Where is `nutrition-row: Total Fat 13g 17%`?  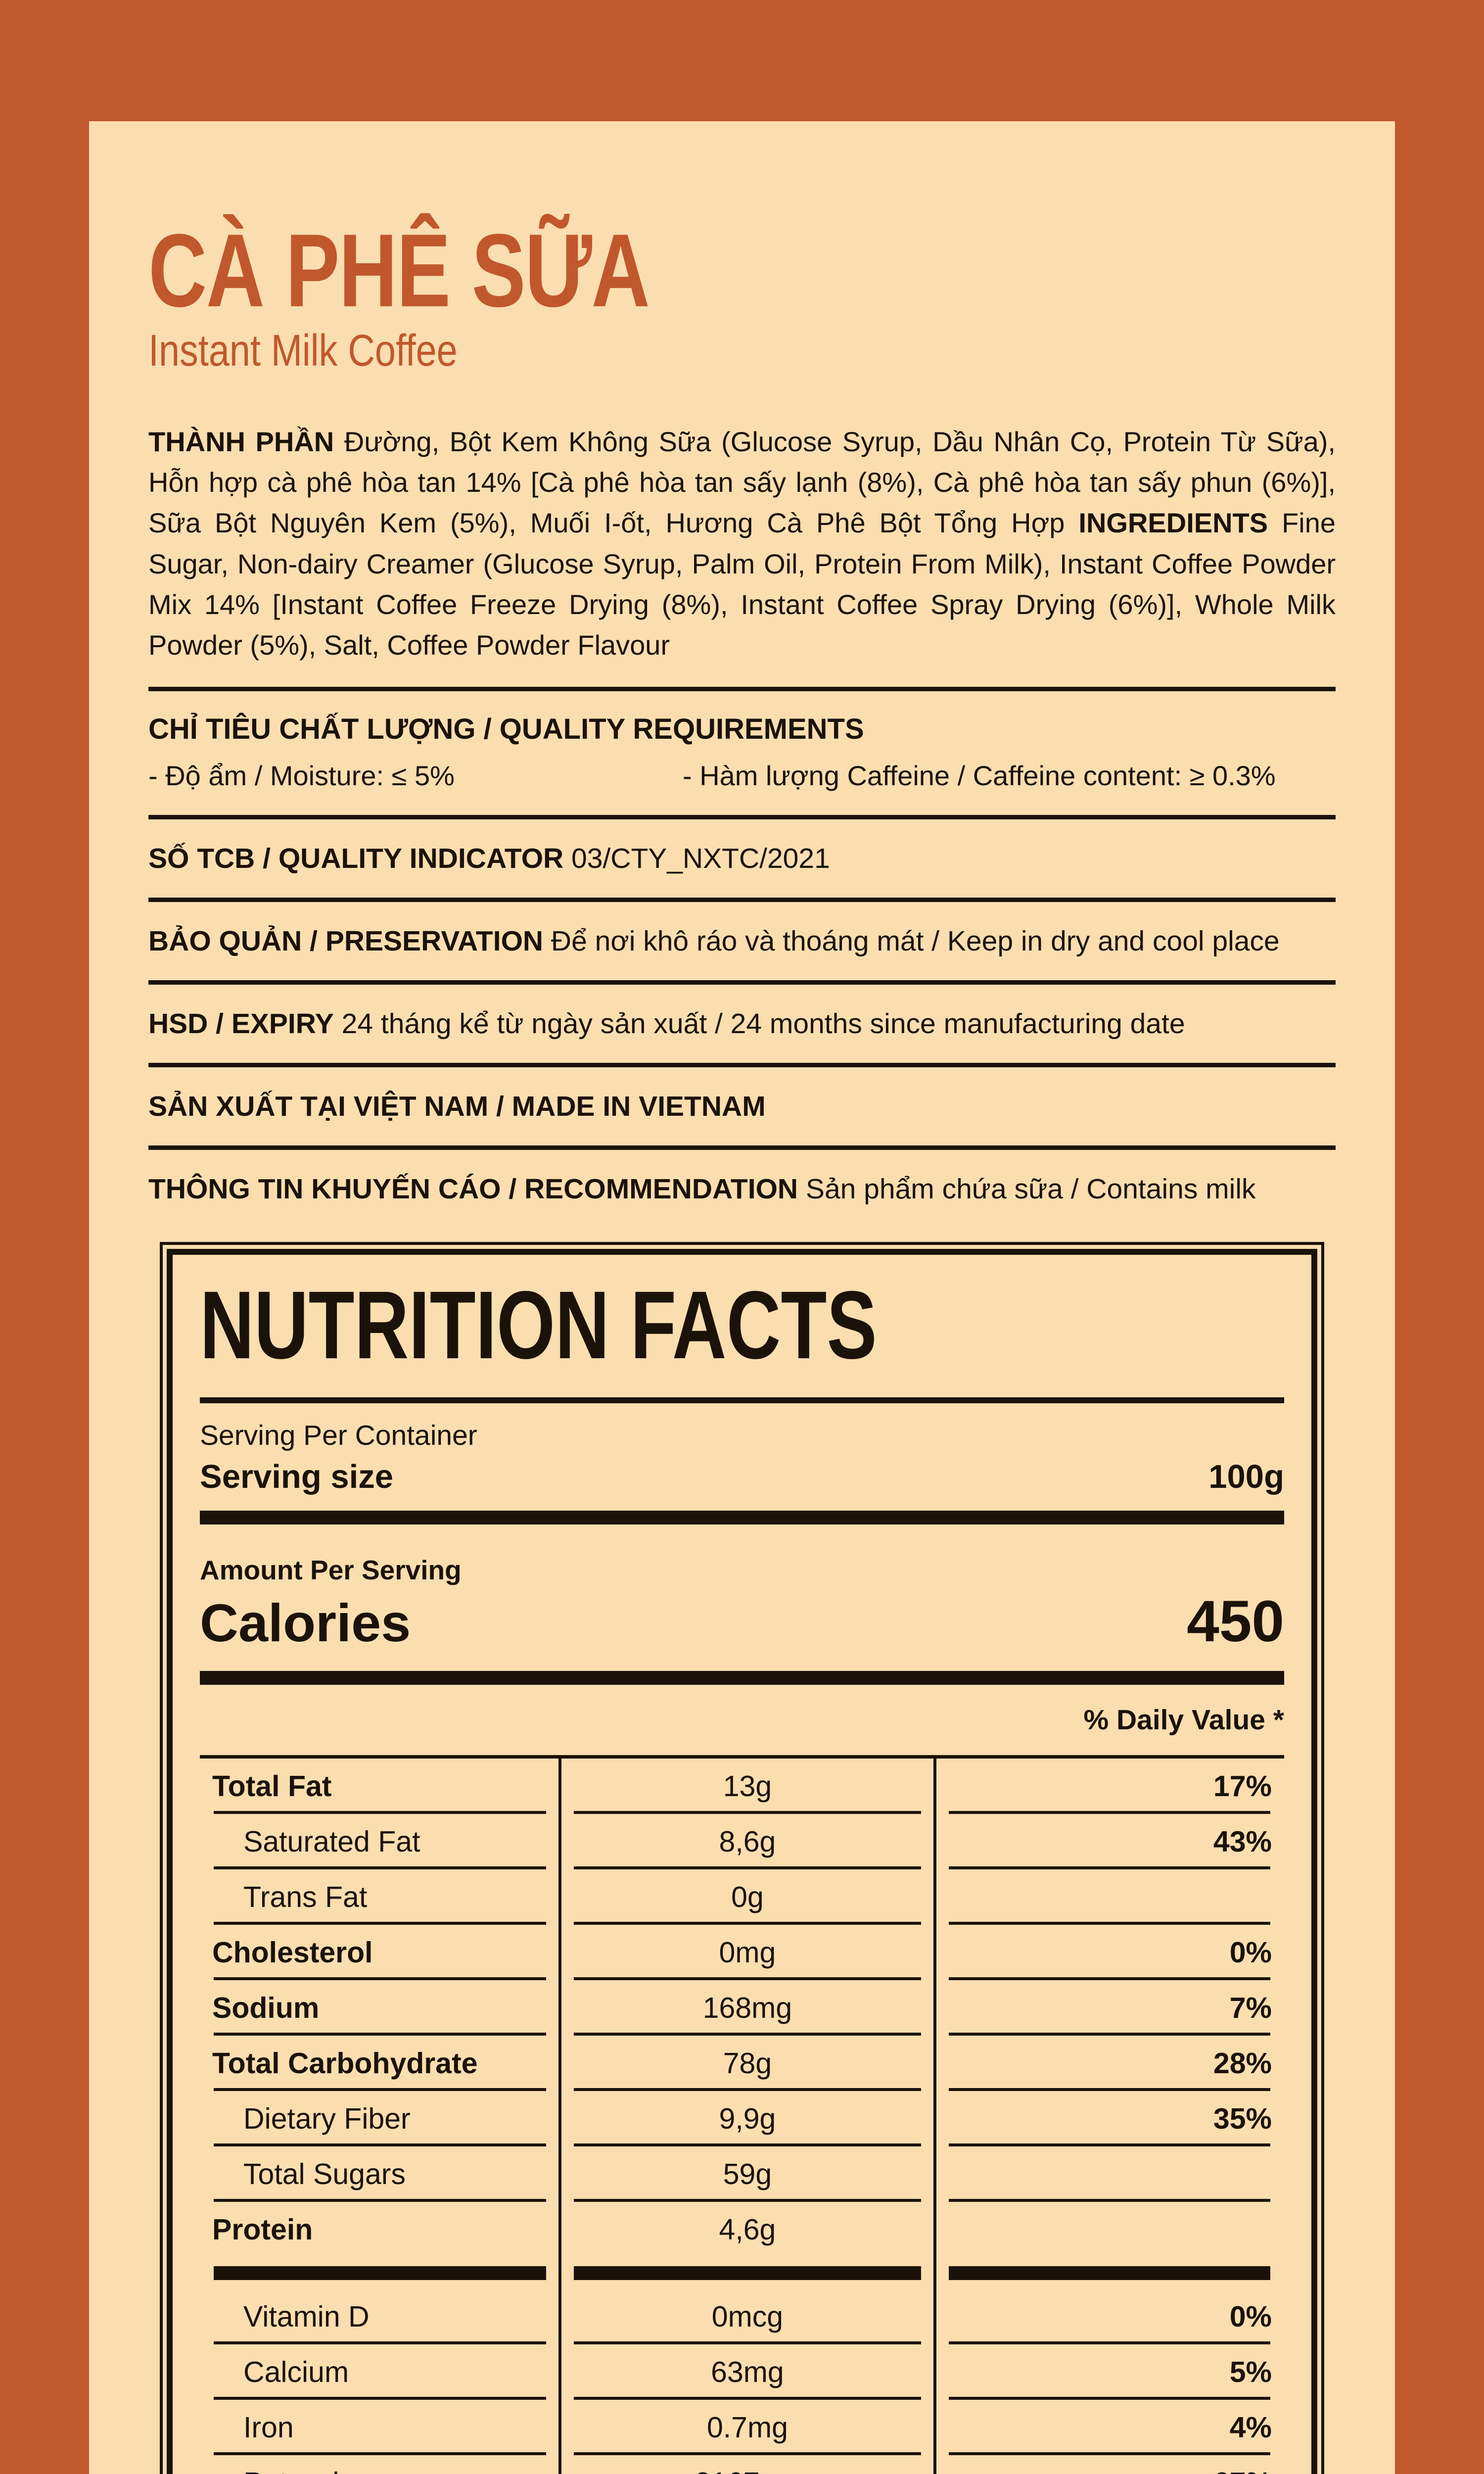
nutrition-row: Total Fat 13g 17% is located at coordinates (742, 1787).